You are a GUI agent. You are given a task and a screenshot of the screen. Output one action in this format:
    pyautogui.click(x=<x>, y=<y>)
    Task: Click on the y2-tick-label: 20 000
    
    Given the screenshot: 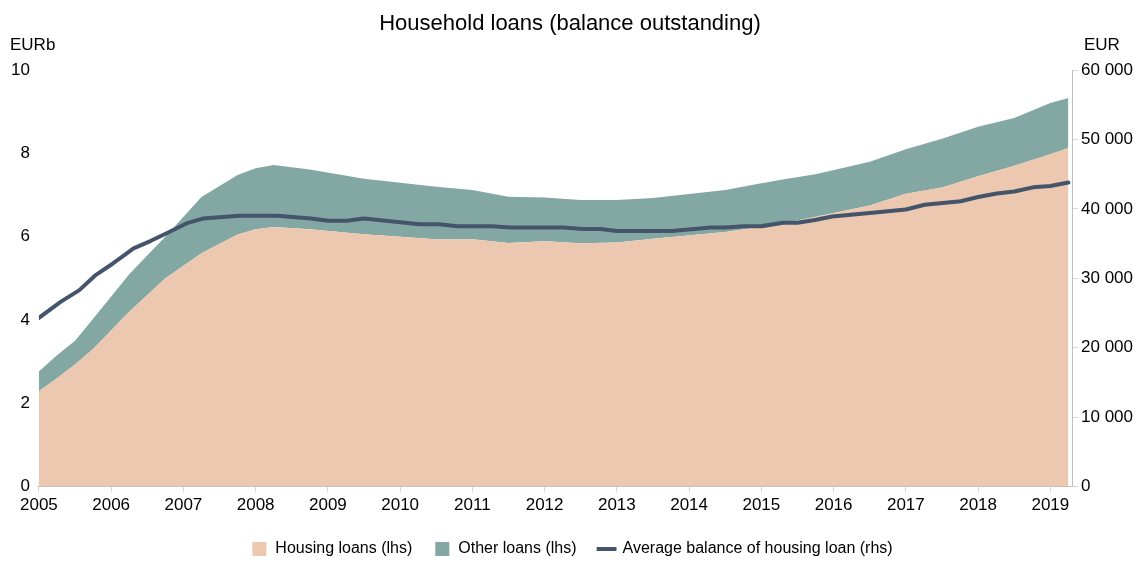 What is the action you would take?
    pyautogui.click(x=1107, y=347)
    